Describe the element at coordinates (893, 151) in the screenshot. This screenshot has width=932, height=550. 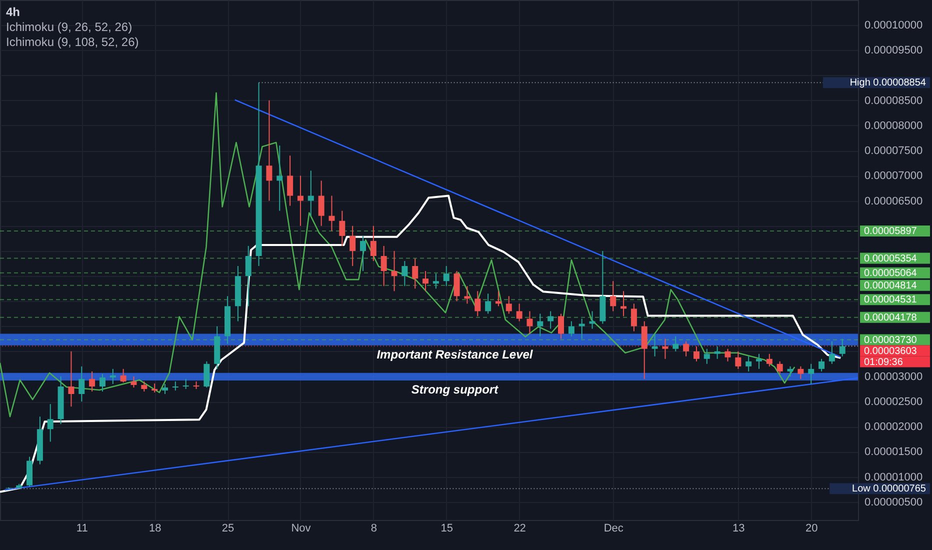
I see `y-tick-label: 0.00007500` at that location.